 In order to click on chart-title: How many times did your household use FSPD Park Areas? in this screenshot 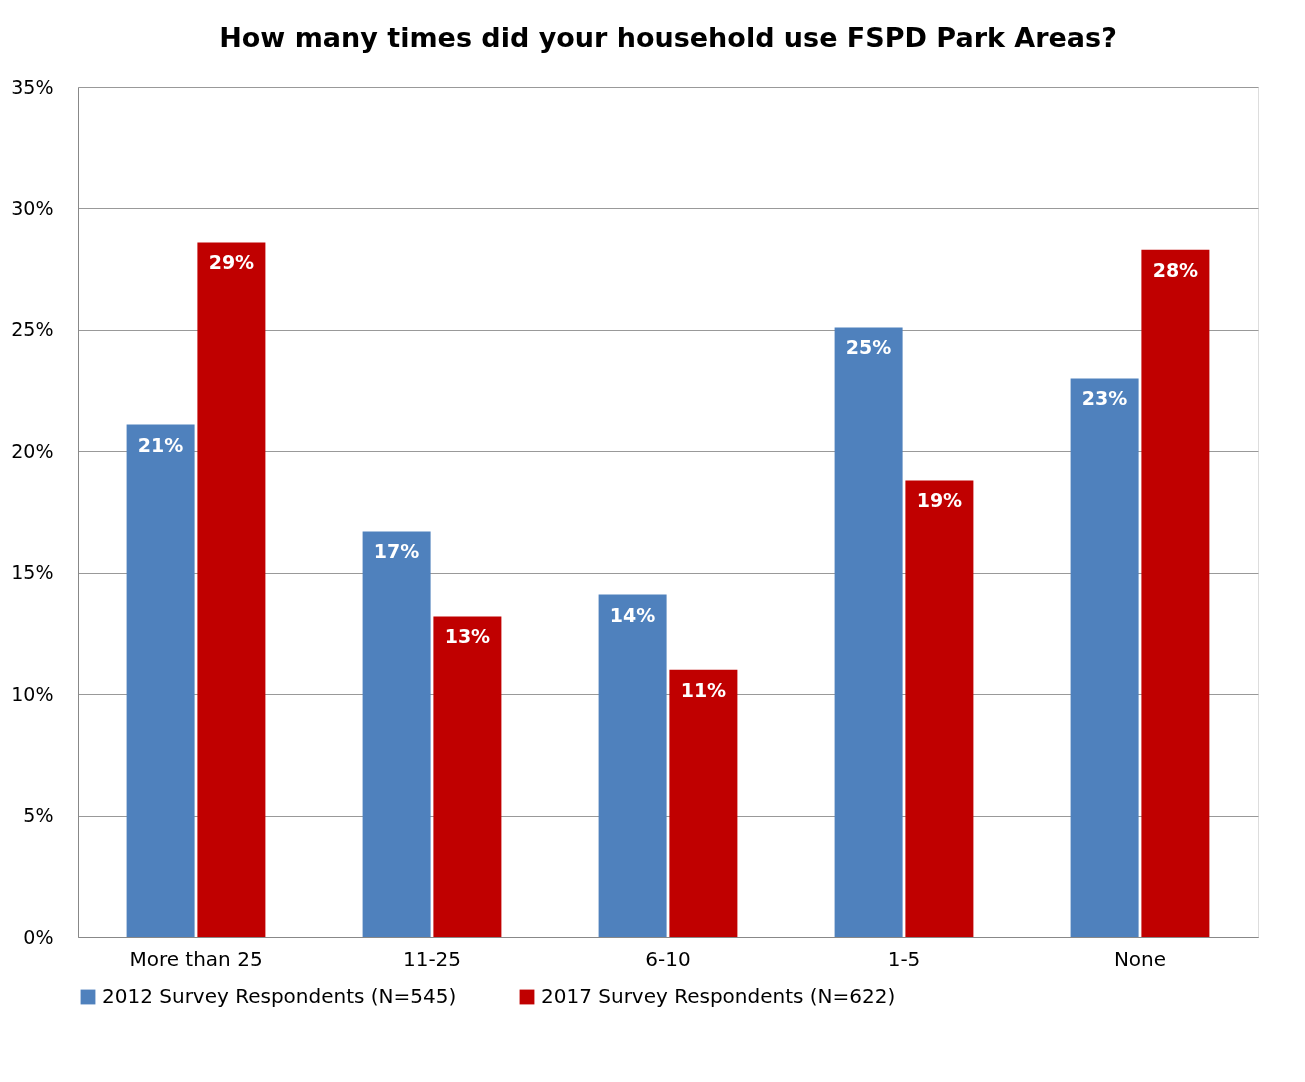, I will do `click(668, 37)`.